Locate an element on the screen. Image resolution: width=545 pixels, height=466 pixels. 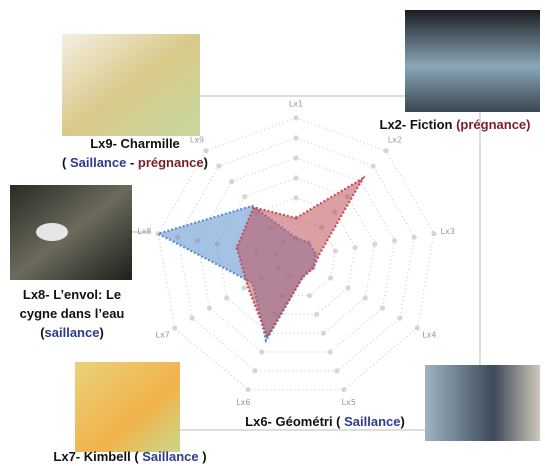
axis-label: Lx8 is located at coordinates (144, 231).